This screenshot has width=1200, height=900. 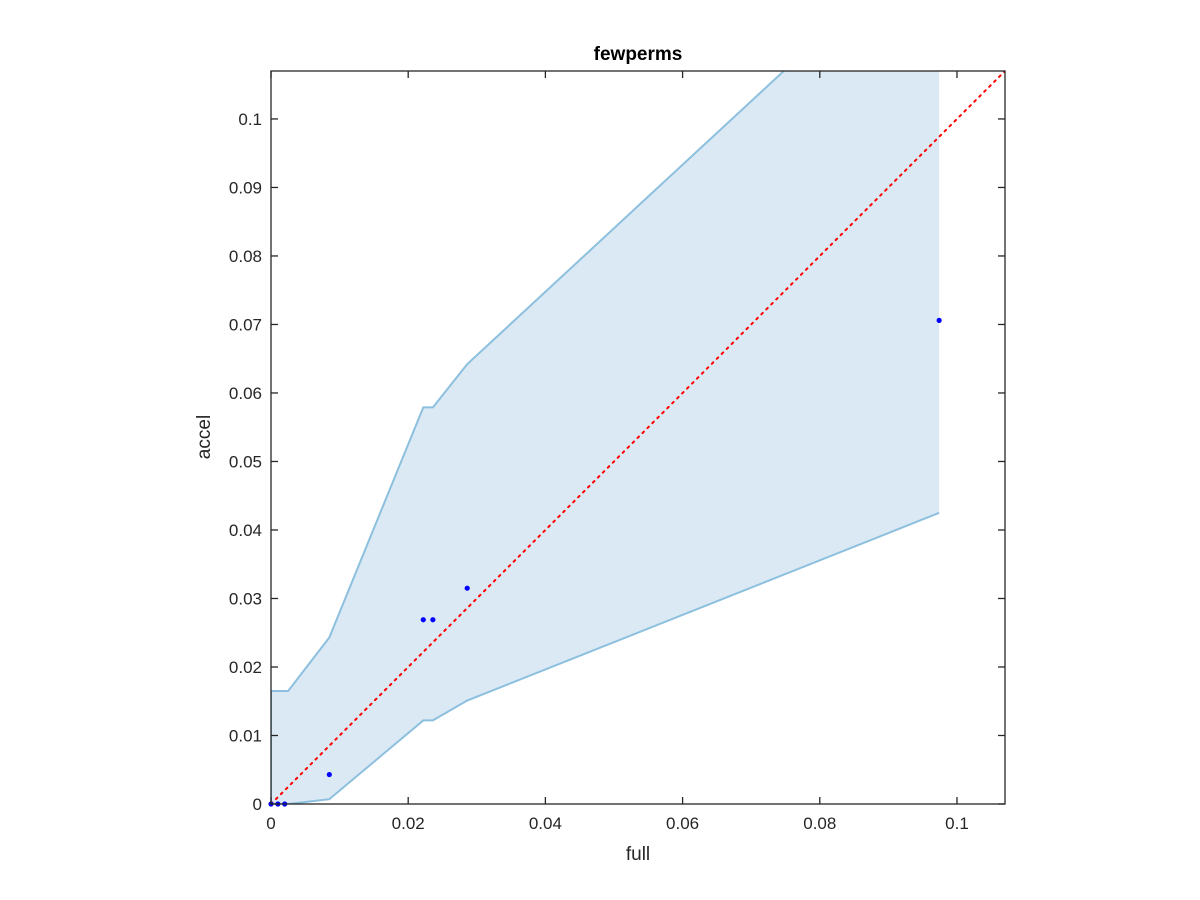 I want to click on y-tick-label: 0.02, so click(x=245, y=667).